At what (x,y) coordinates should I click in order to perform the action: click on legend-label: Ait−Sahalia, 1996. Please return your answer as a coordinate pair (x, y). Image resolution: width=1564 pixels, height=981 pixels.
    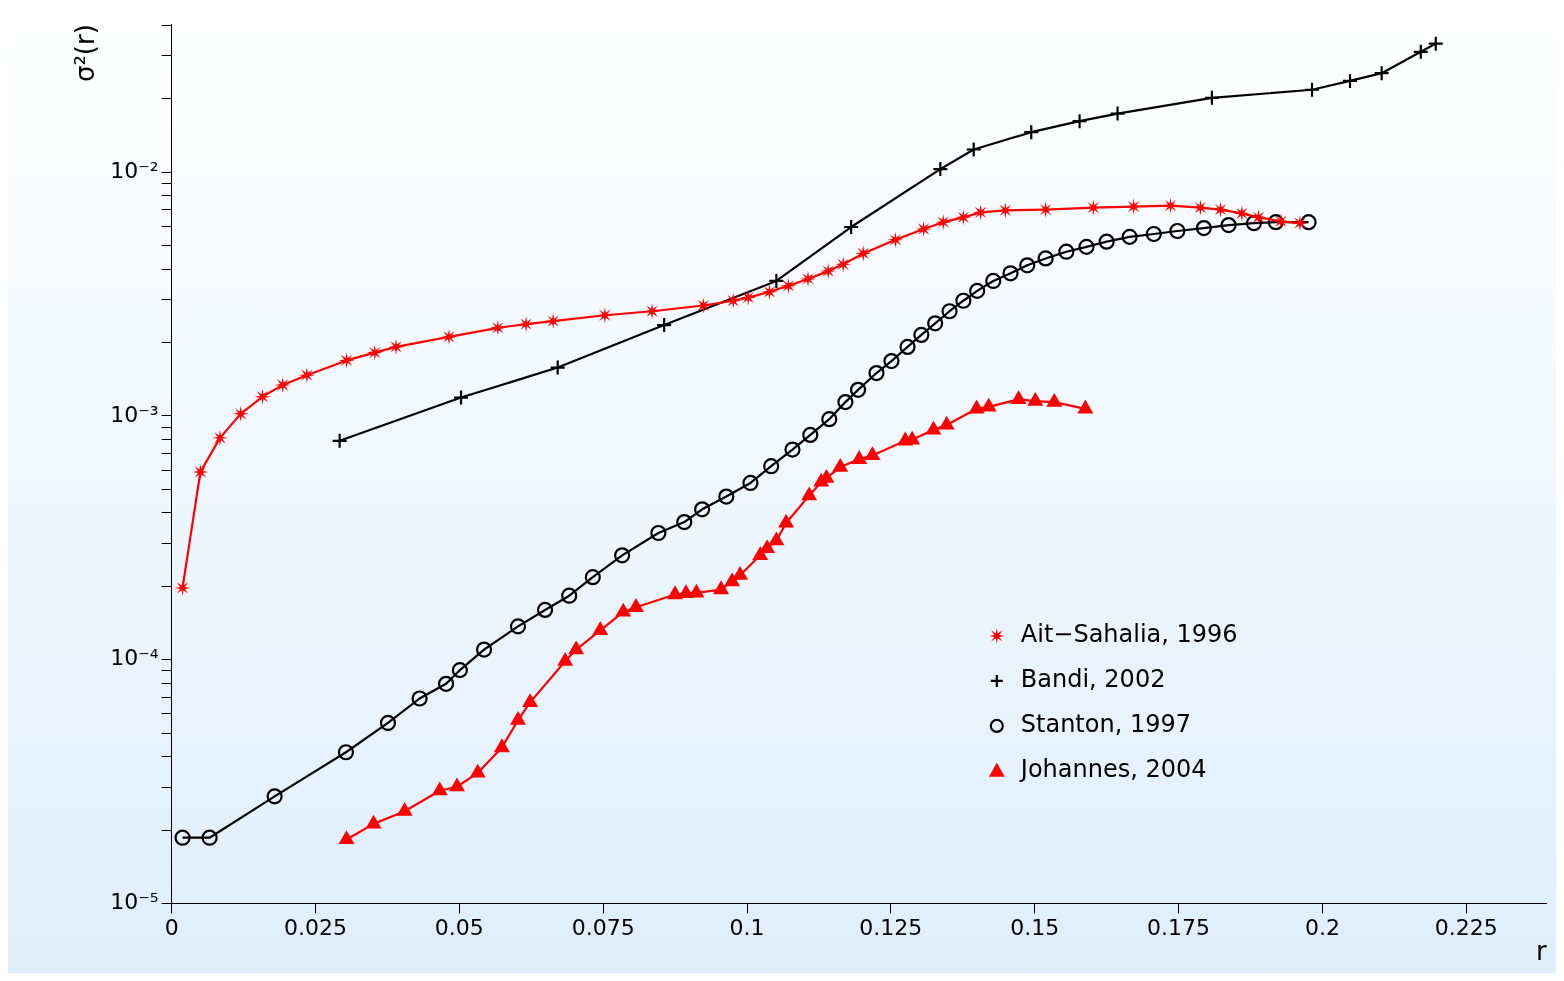
    Looking at the image, I should click on (1129, 634).